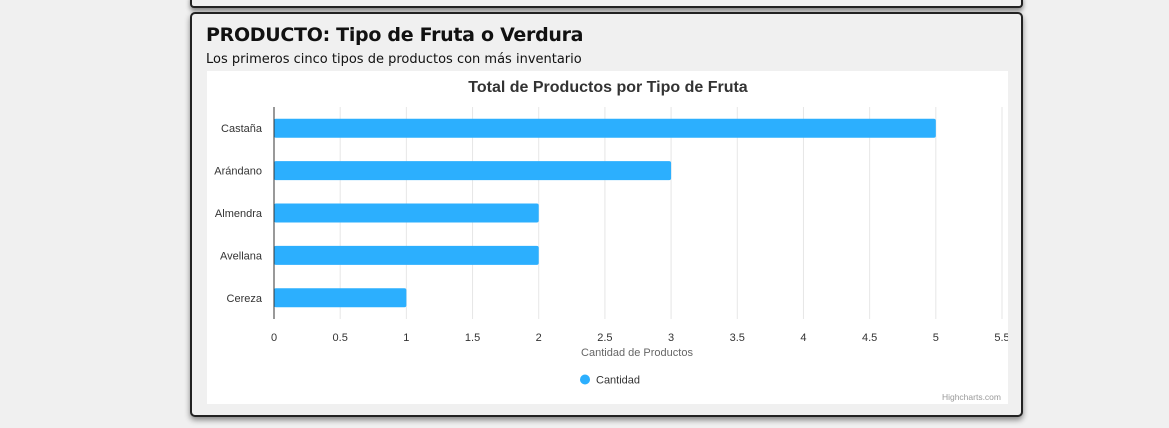  What do you see at coordinates (241, 256) in the screenshot?
I see `y-category-label: Avellana` at bounding box center [241, 256].